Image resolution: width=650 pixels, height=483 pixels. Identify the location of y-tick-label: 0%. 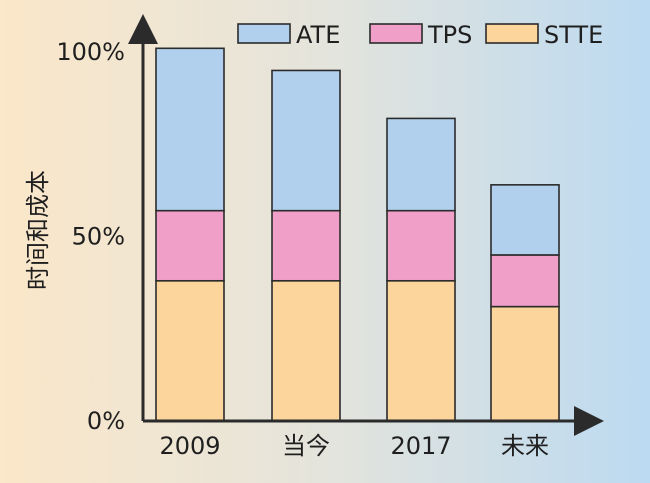
(106, 421).